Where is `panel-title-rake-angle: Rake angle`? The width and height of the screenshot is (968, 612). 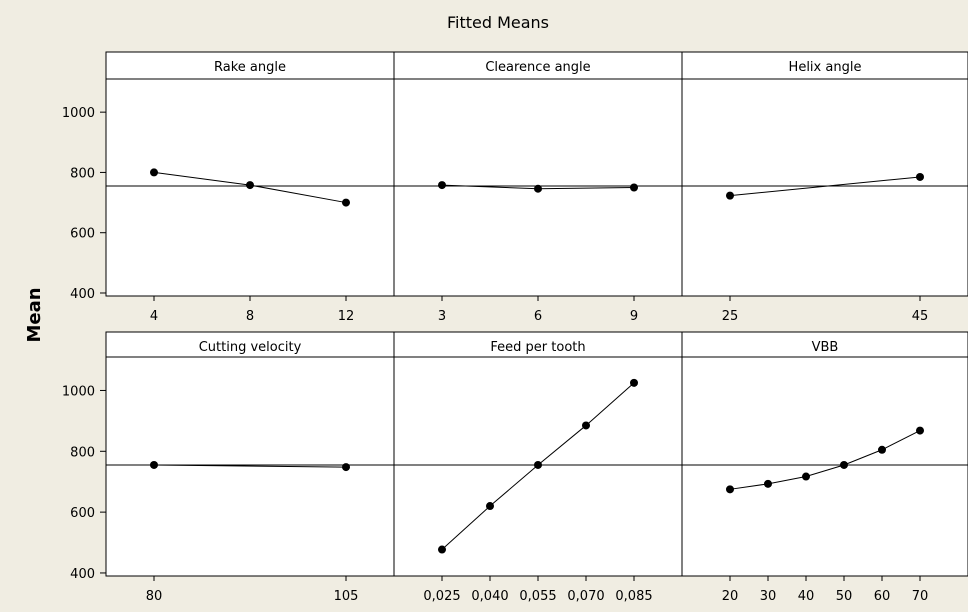 panel-title-rake-angle: Rake angle is located at coordinates (250, 67).